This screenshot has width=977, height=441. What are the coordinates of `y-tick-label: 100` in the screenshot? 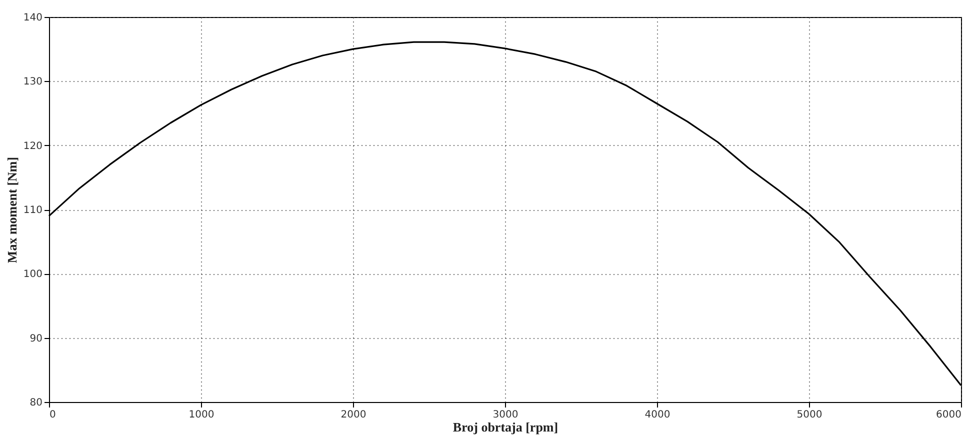 It's located at (32, 274).